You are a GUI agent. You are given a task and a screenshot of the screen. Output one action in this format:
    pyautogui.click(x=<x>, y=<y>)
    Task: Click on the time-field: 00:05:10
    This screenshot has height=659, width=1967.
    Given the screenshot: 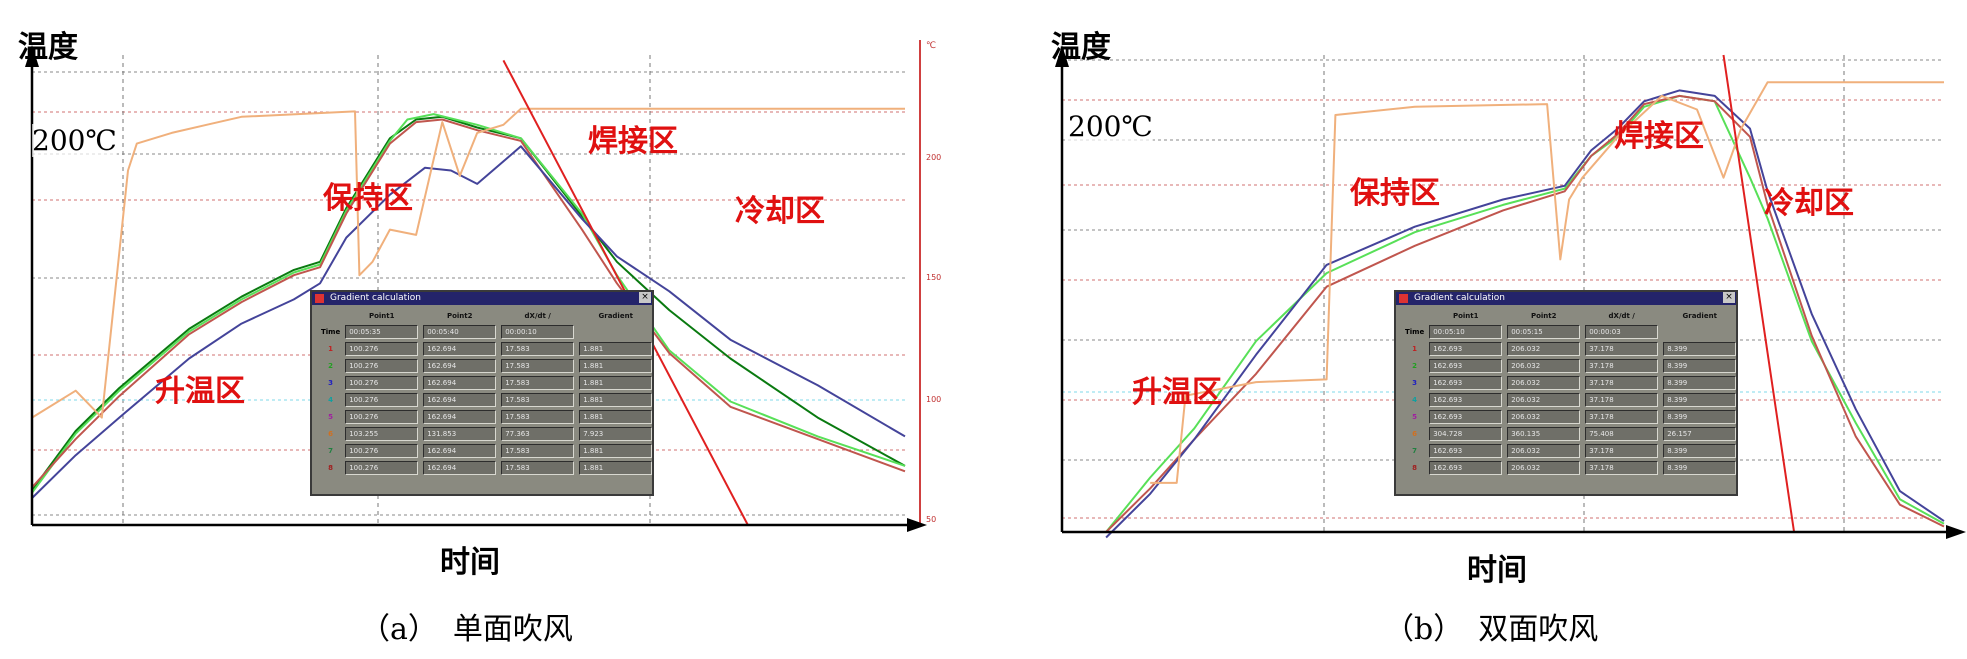 What is the action you would take?
    pyautogui.click(x=1466, y=332)
    